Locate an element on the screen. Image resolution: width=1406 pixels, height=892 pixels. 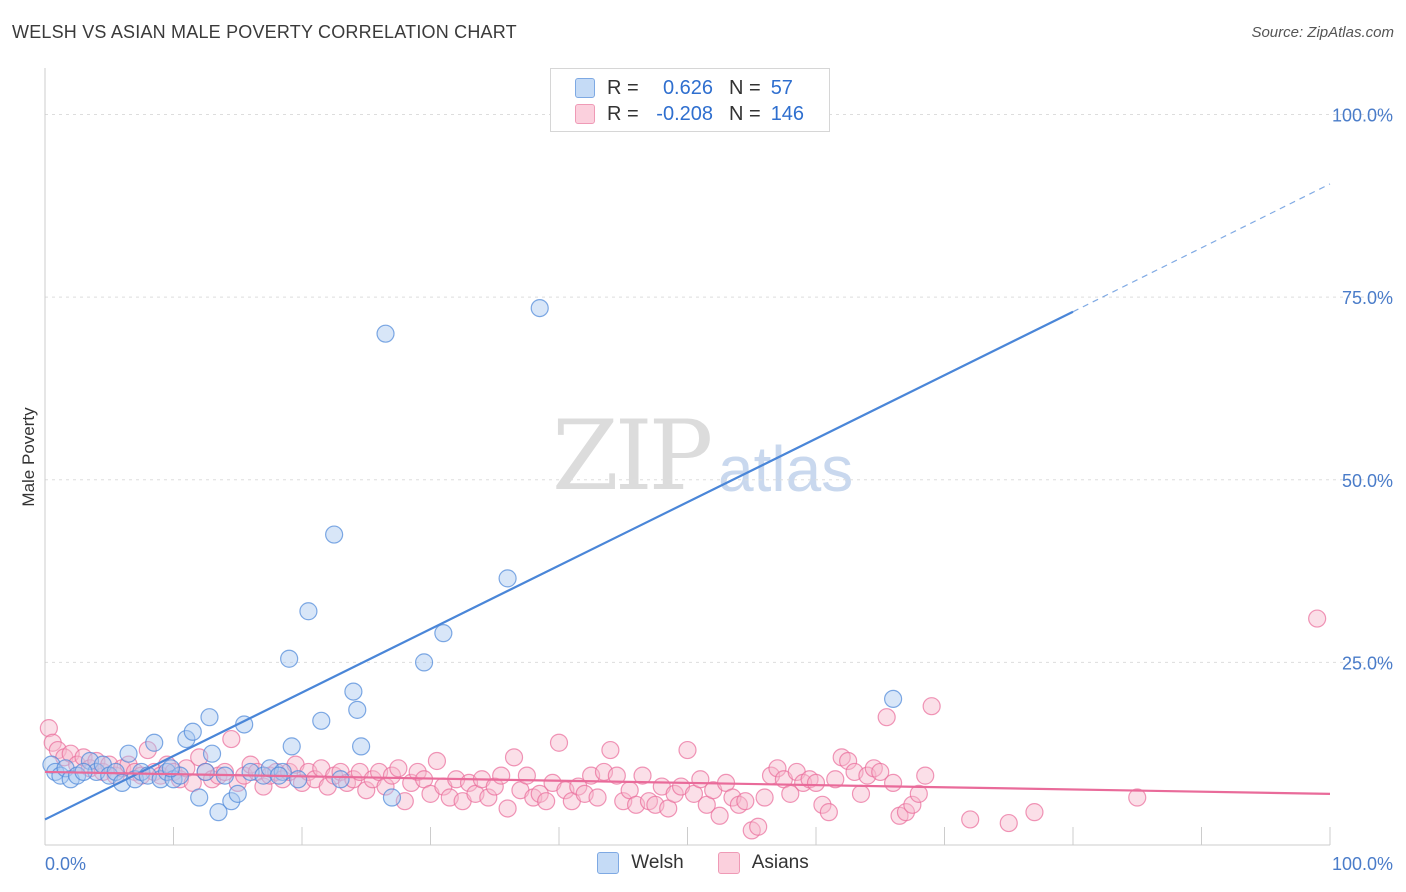
asians-legend-label: Asians is located at coordinates (780, 862).